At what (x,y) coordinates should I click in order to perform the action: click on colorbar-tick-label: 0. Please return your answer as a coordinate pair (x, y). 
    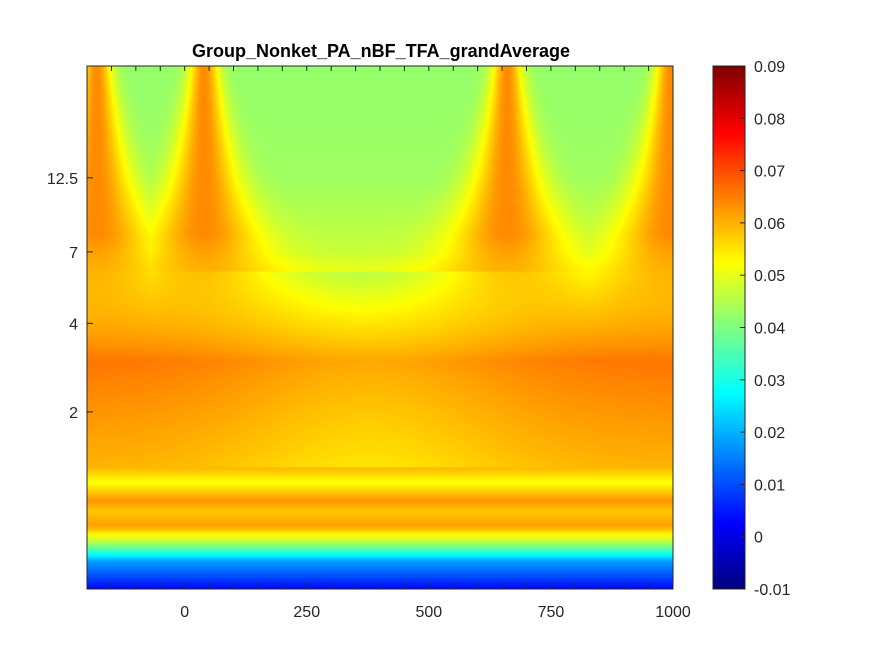
    Looking at the image, I should click on (758, 538).